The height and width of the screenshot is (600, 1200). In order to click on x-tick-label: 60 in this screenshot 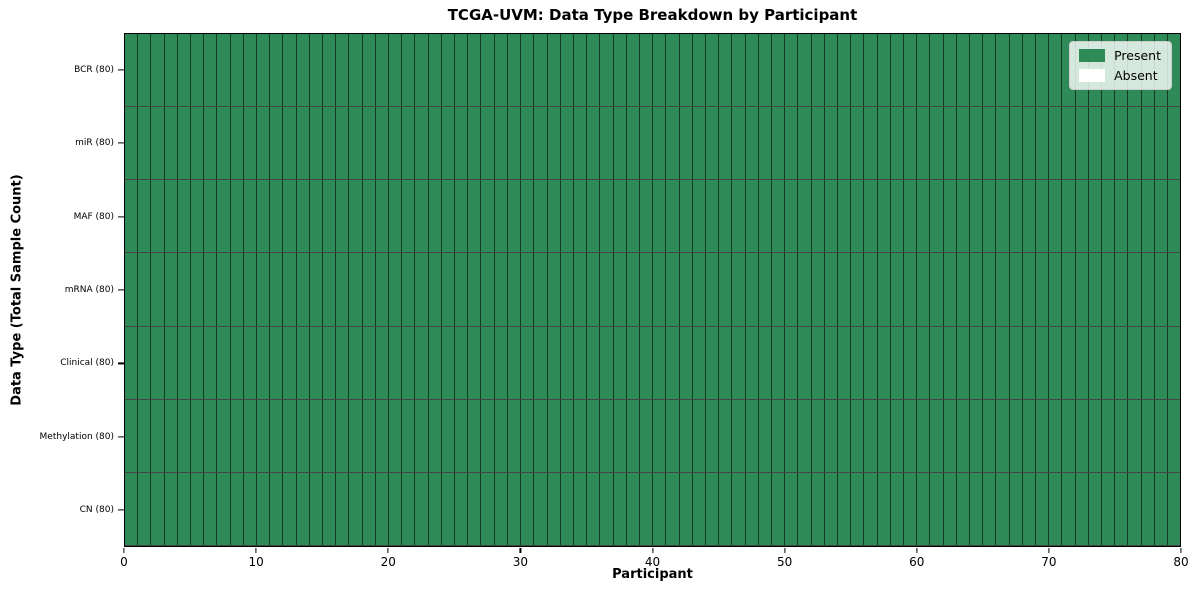, I will do `click(917, 562)`.